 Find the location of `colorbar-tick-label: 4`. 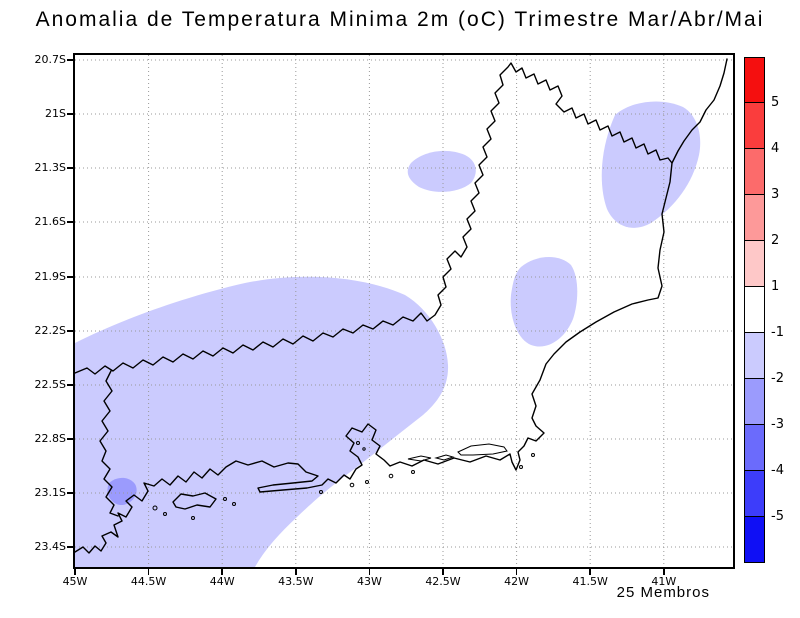

colorbar-tick-label: 4 is located at coordinates (775, 148).